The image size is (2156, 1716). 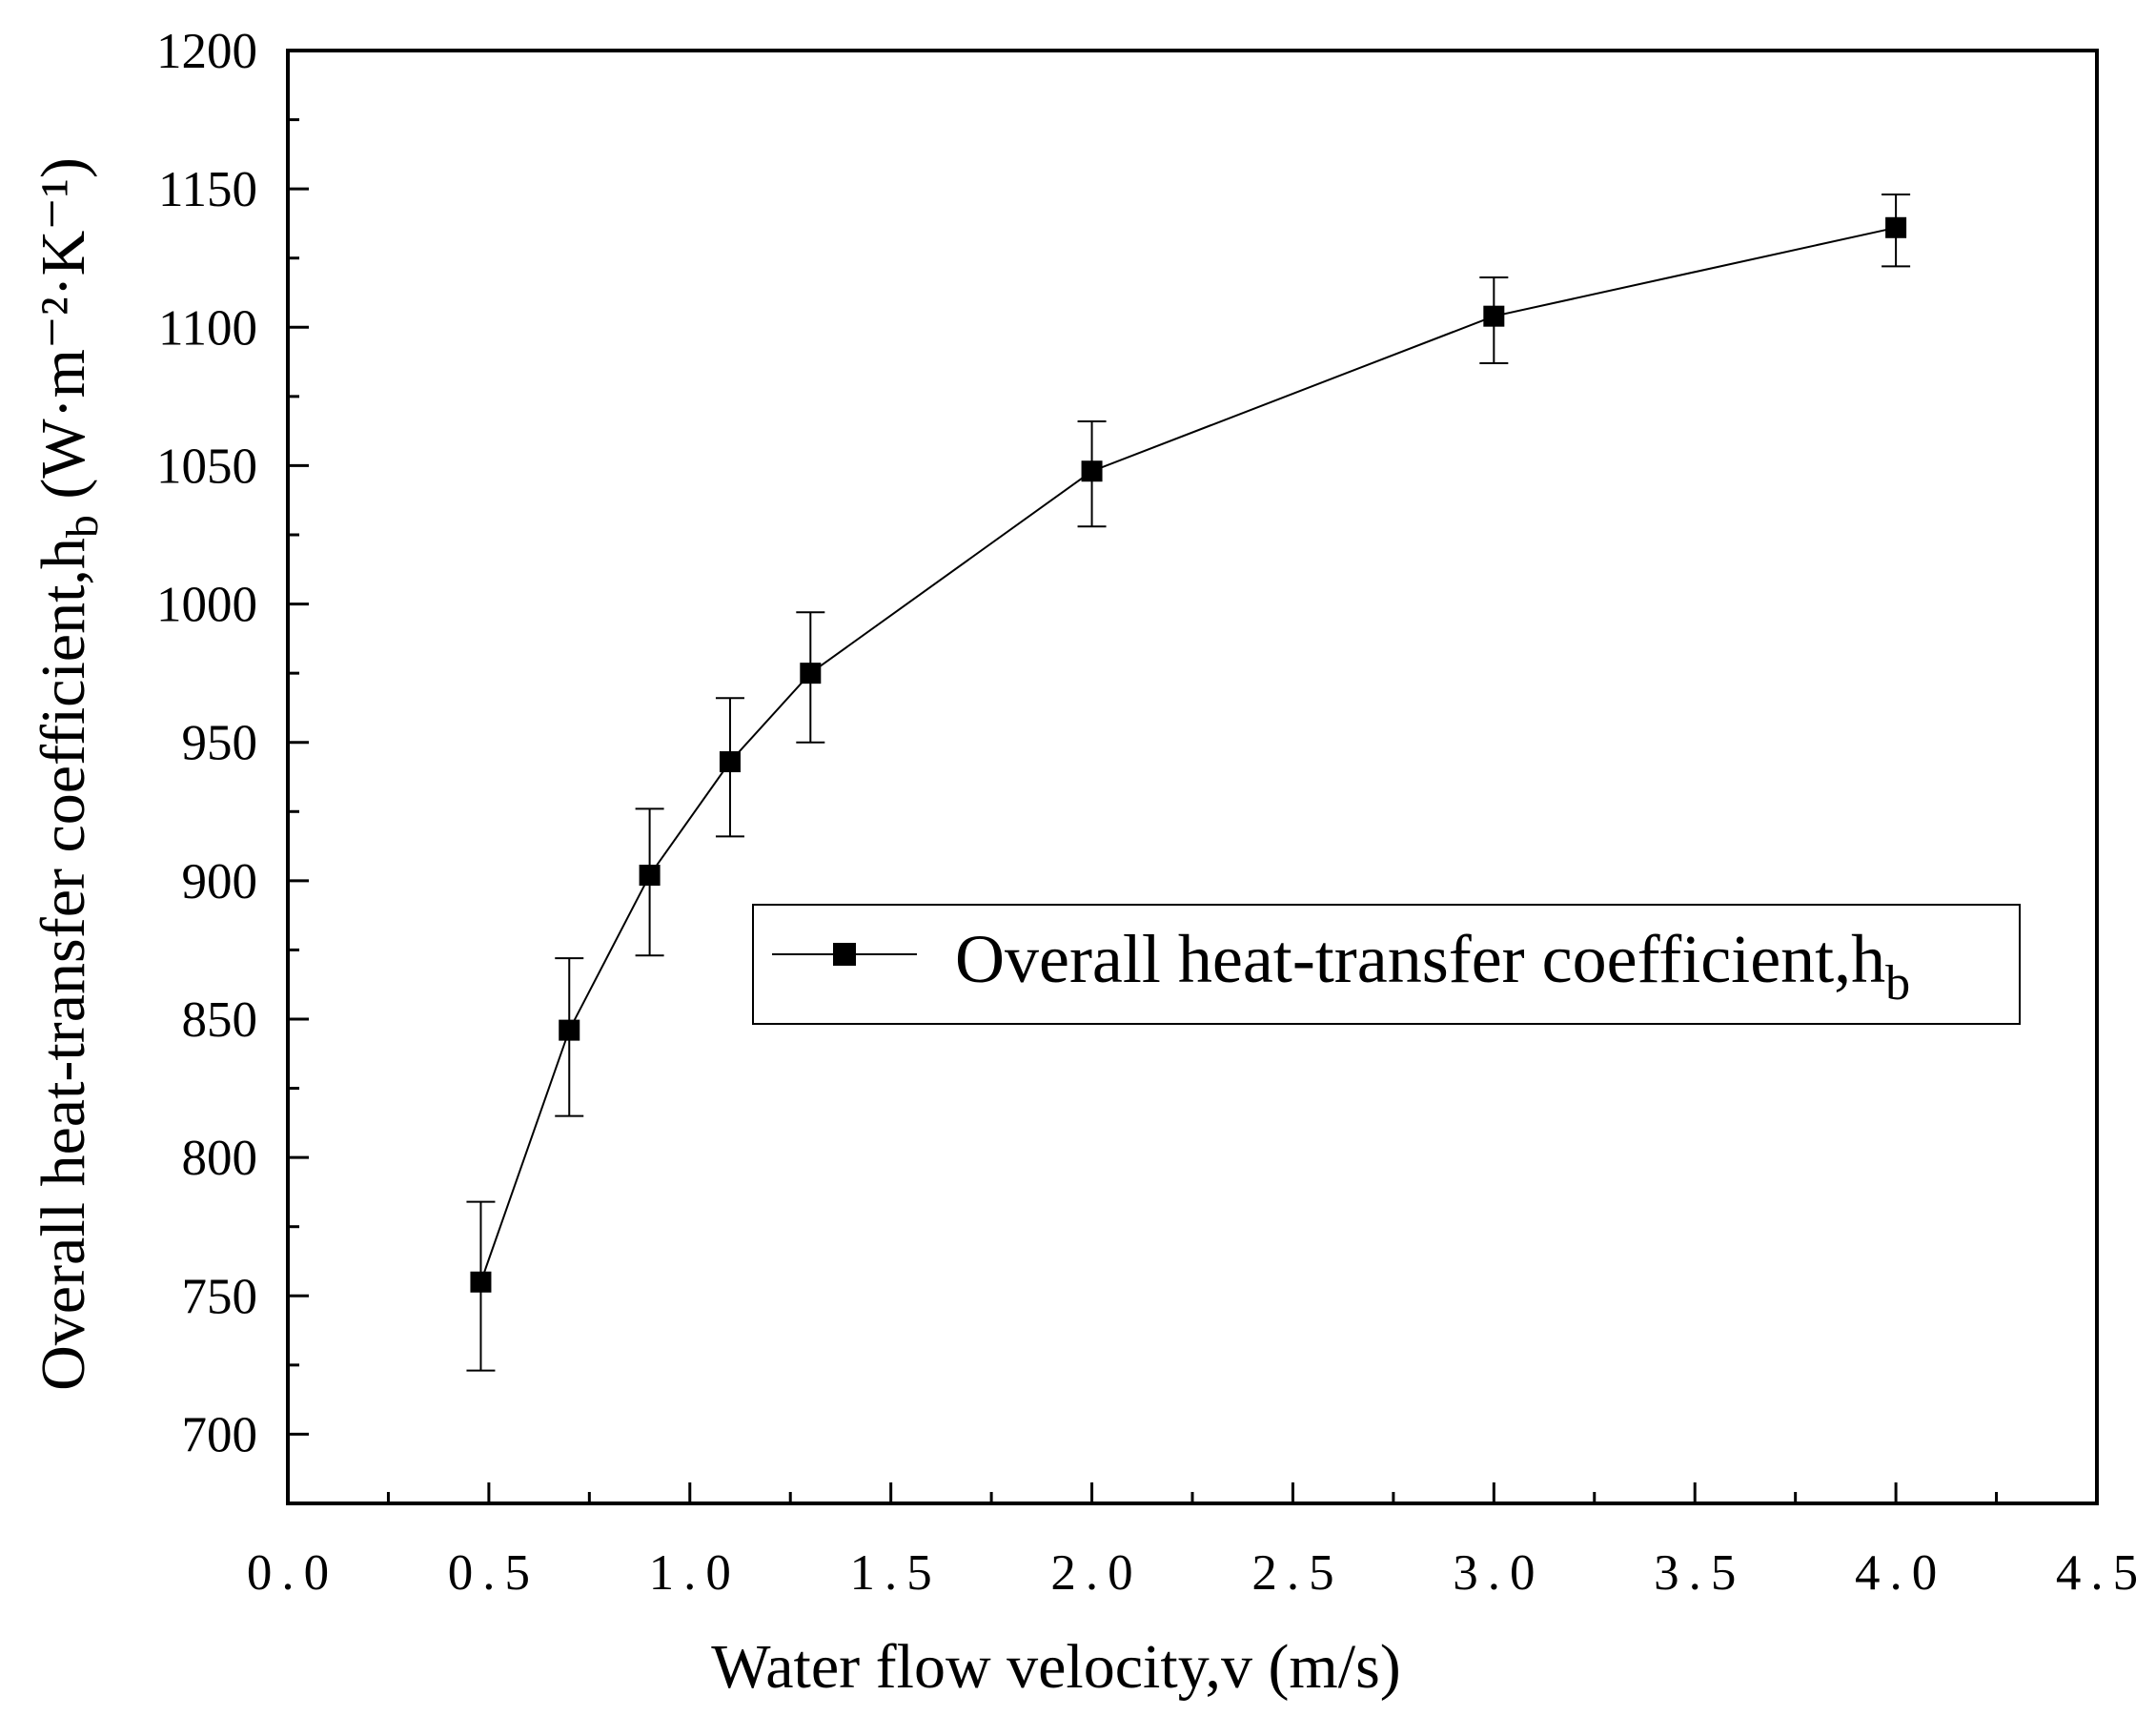 What do you see at coordinates (207, 328) in the screenshot?
I see `y-tick-label: 1100` at bounding box center [207, 328].